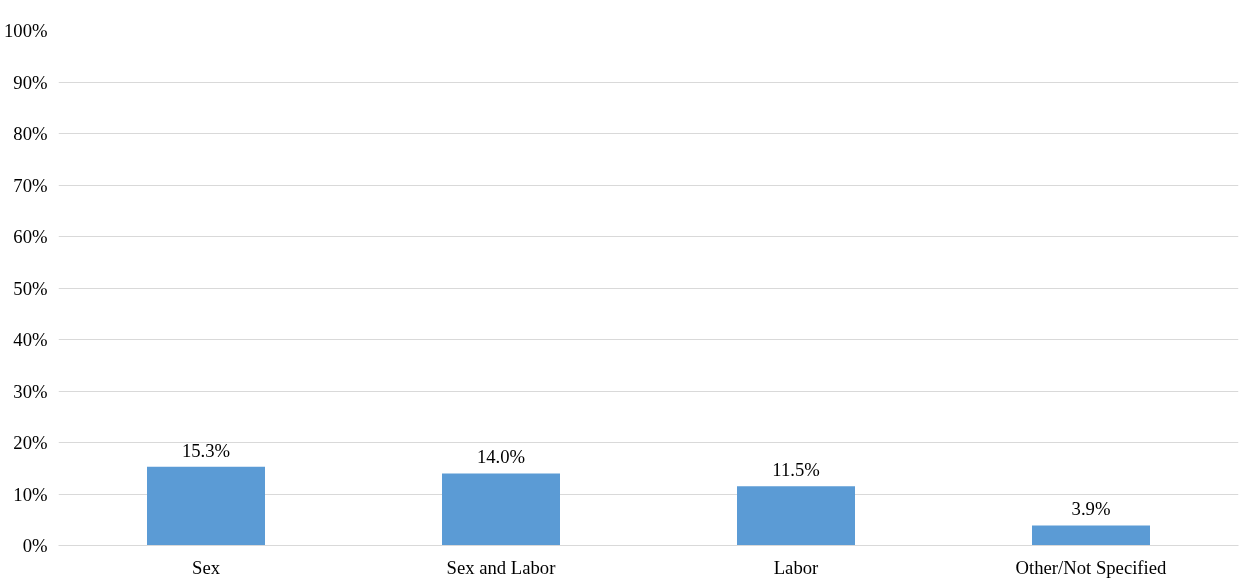 The height and width of the screenshot is (580, 1243). What do you see at coordinates (30, 133) in the screenshot?
I see `y-tick-label: 80%` at bounding box center [30, 133].